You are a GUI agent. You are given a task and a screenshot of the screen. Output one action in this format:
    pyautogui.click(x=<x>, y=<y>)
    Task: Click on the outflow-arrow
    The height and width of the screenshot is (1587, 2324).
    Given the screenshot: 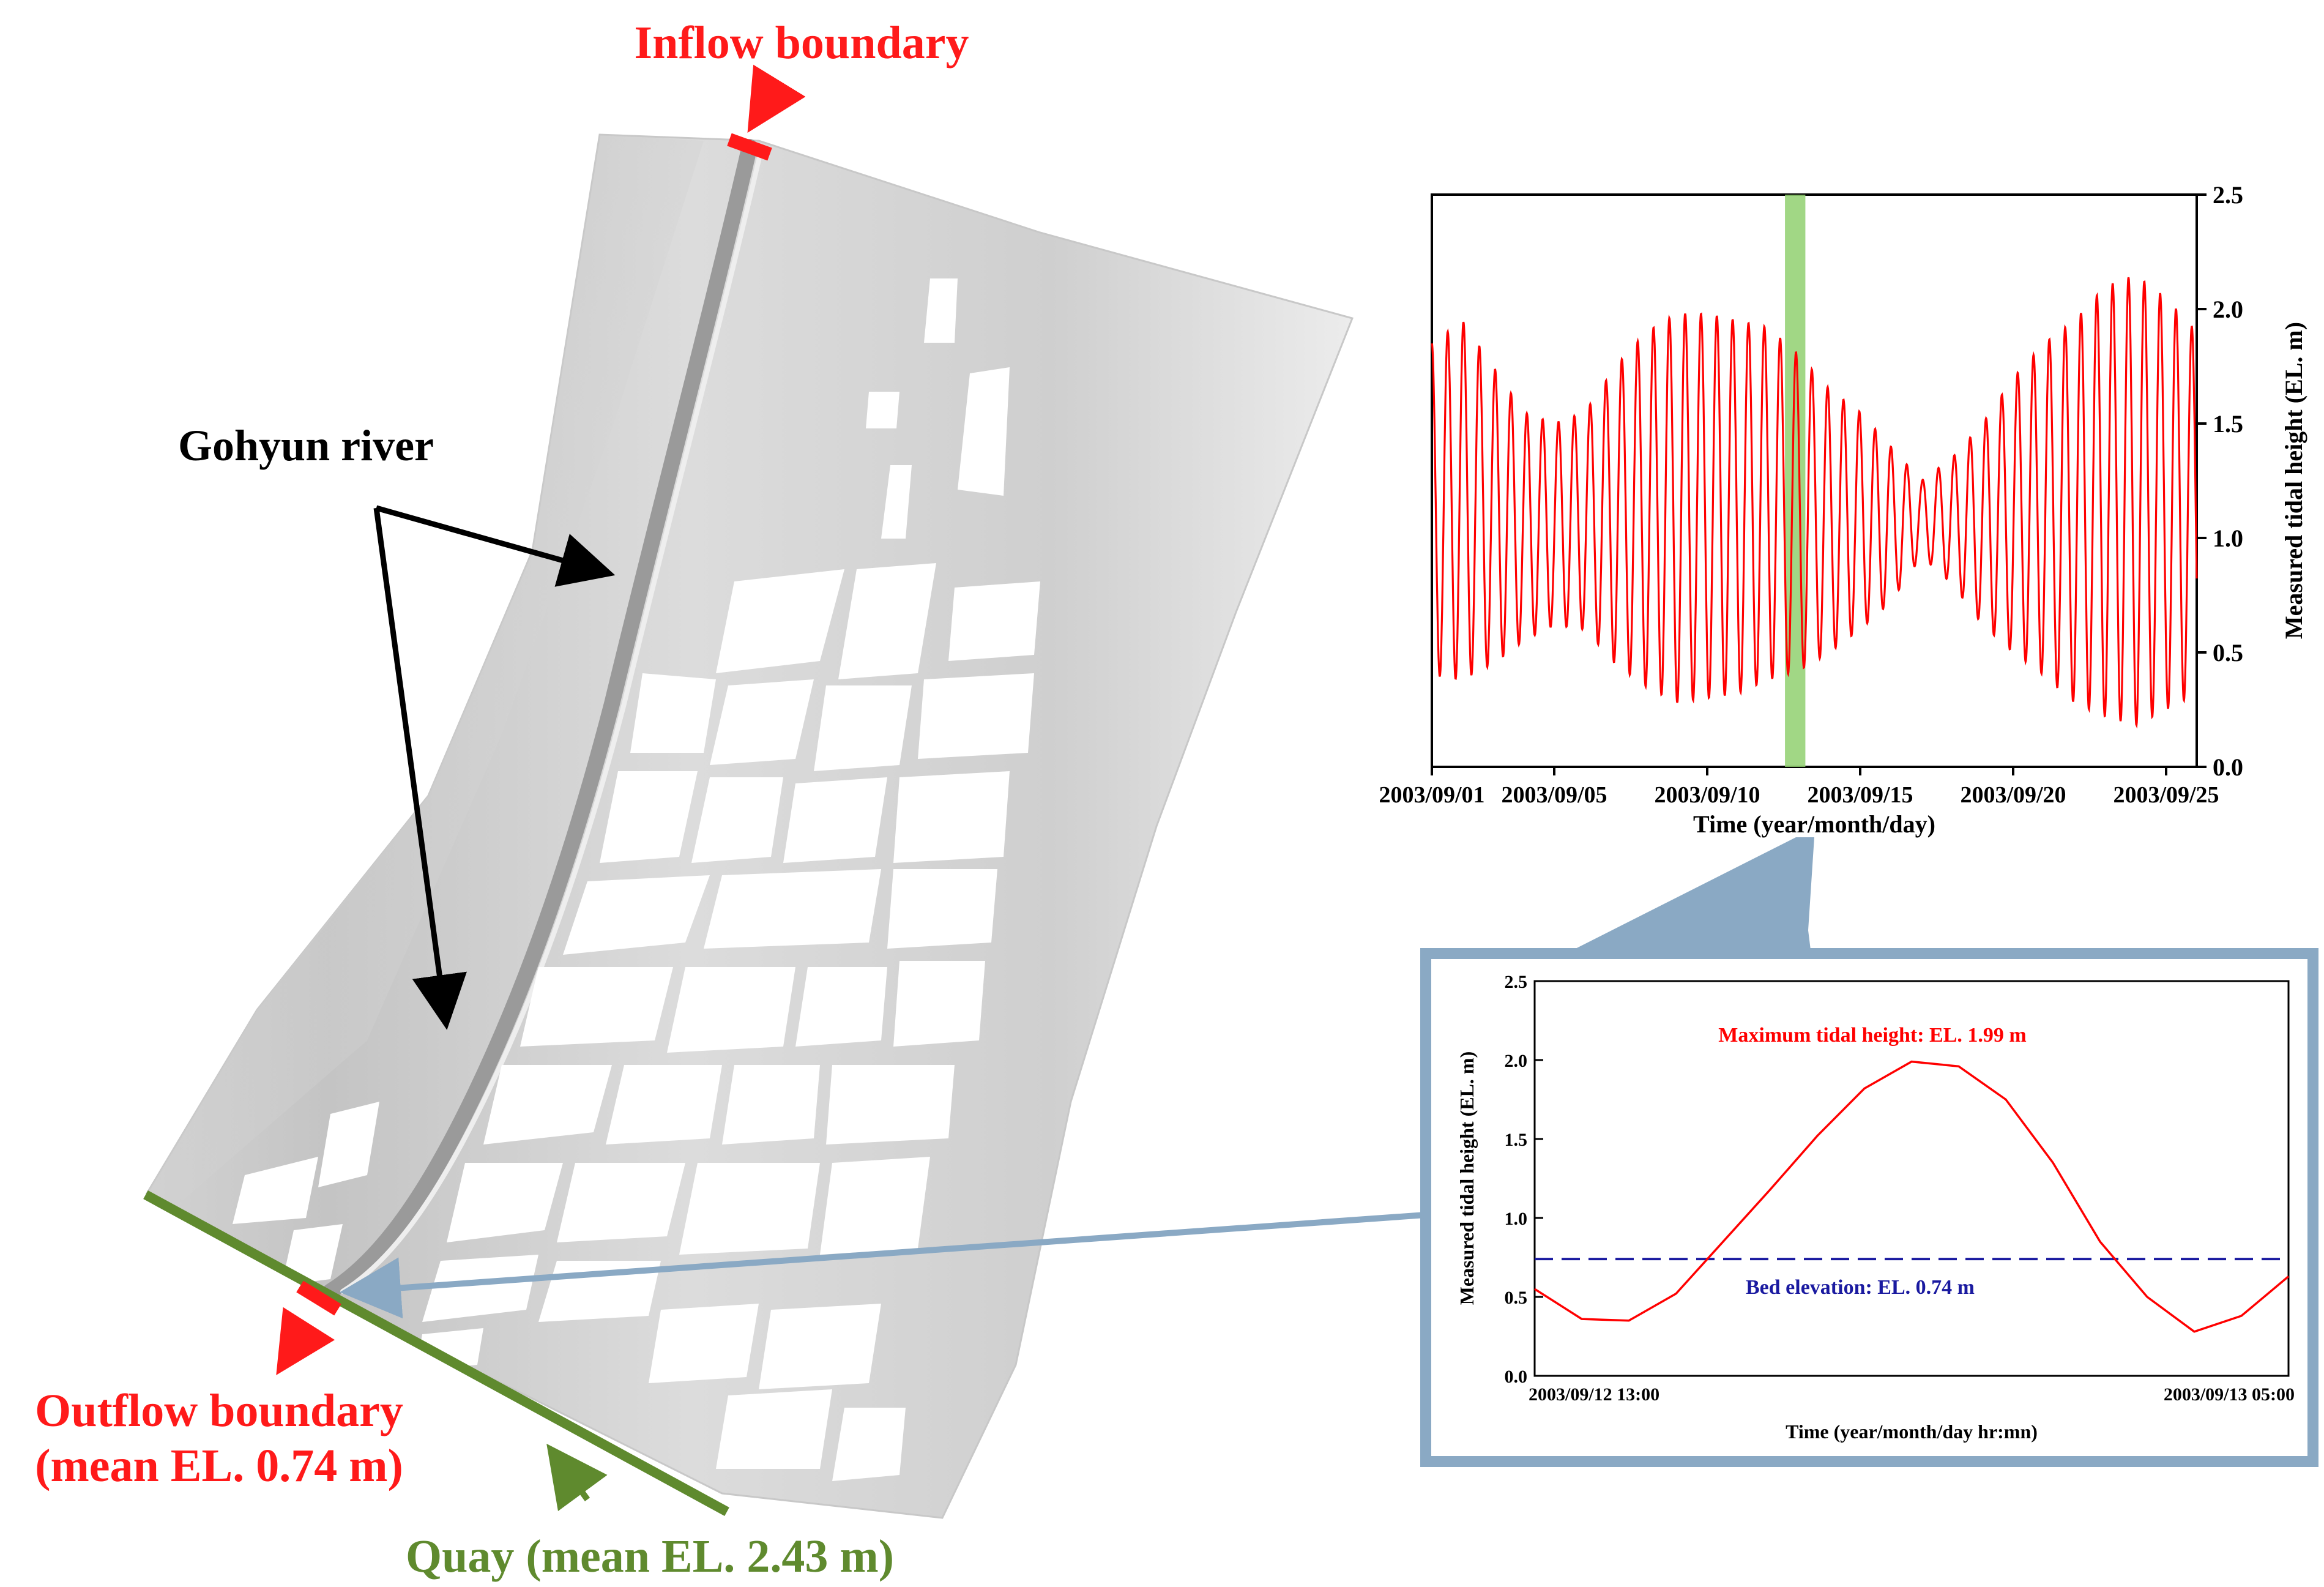 What is the action you would take?
    pyautogui.click(x=305, y=1341)
    